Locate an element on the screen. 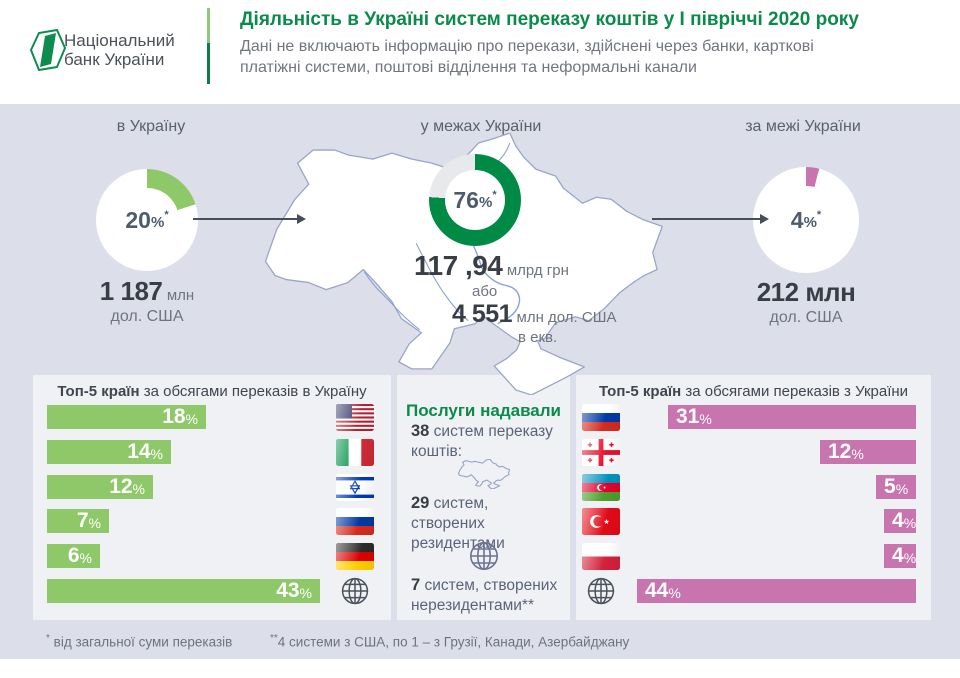 Image resolution: width=960 pixels, height=678 pixels. donut-incoming-percent: 20% * is located at coordinates (147, 219).